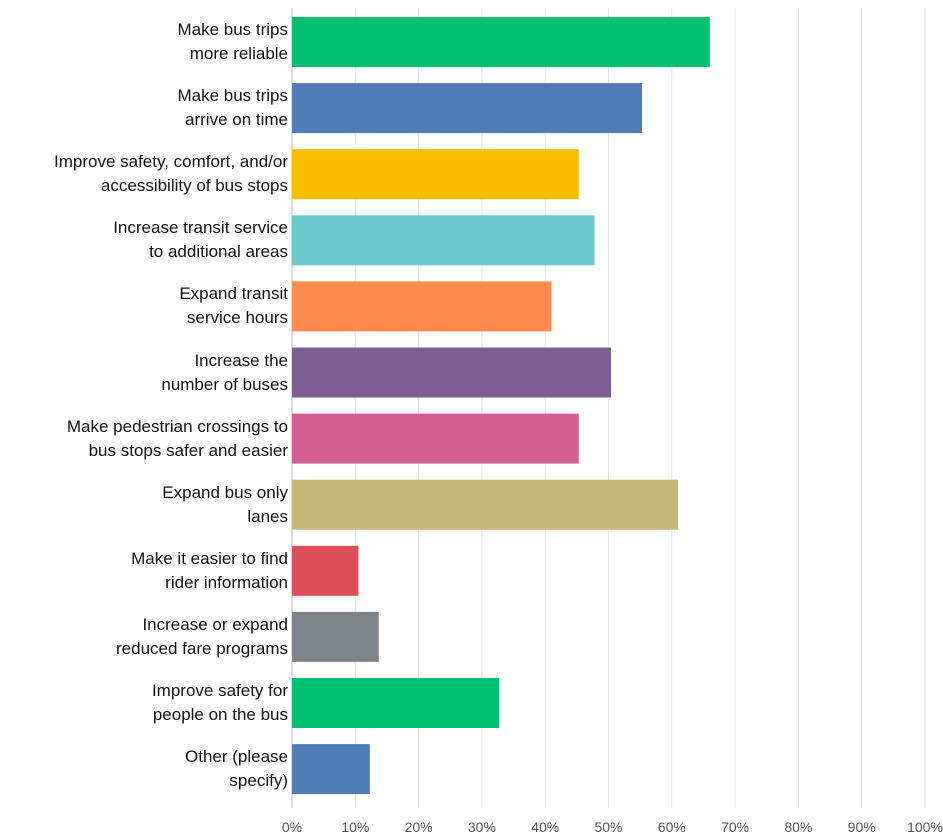  Describe the element at coordinates (735, 827) in the screenshot. I see `x-tick-label: 70%` at that location.